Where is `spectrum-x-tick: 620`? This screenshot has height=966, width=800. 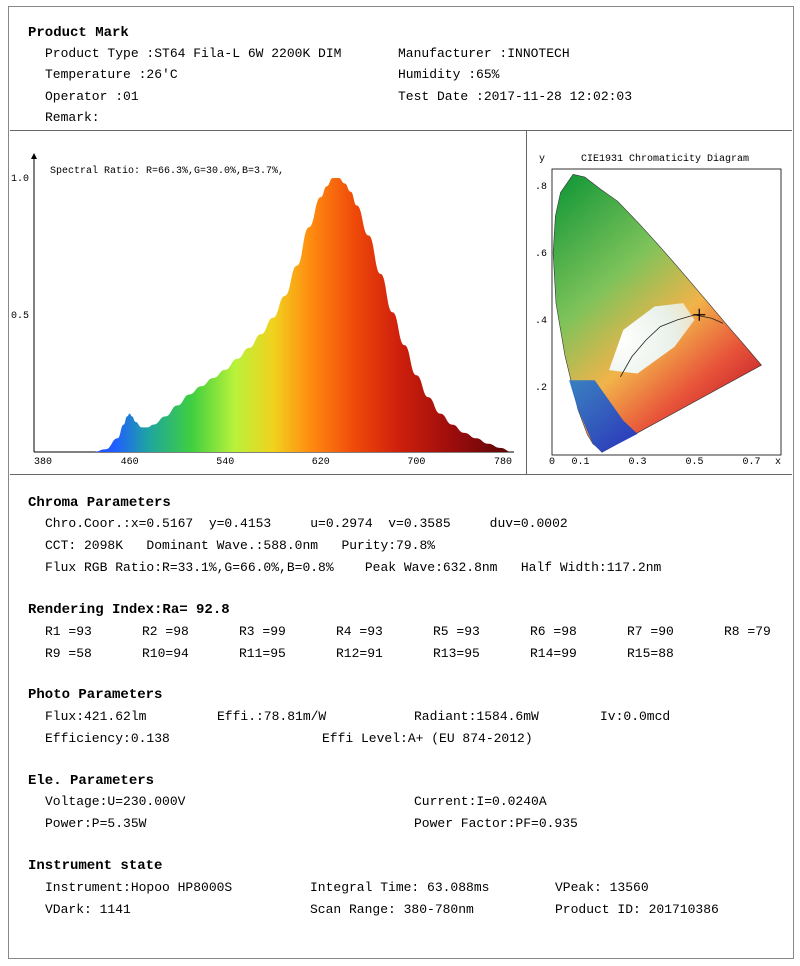 spectrum-x-tick: 620 is located at coordinates (321, 462).